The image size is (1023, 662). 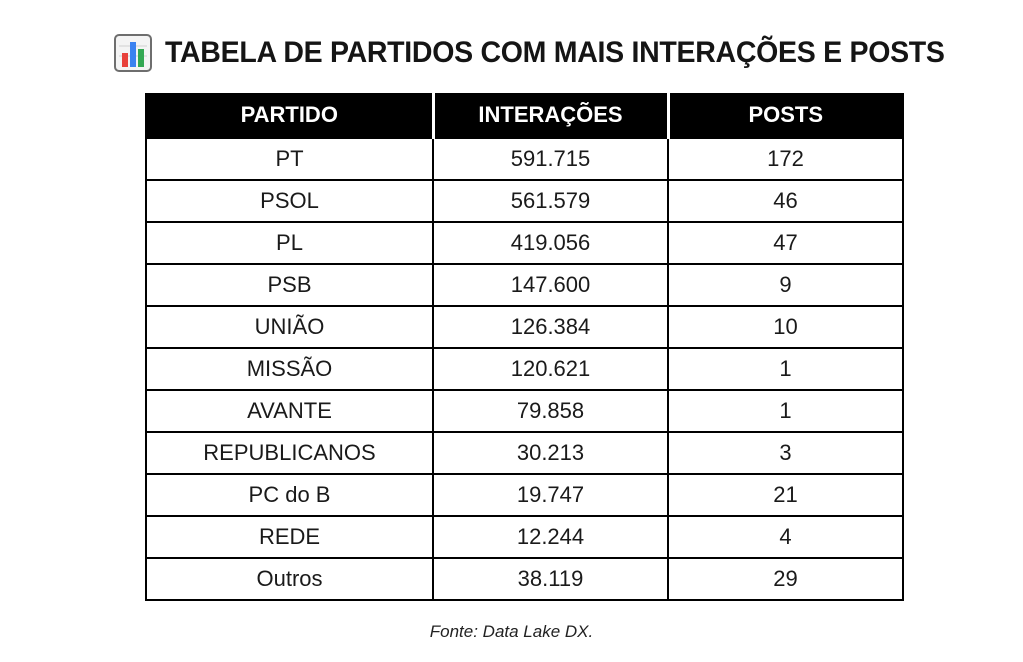 I want to click on party-cell: PSOL, so click(x=289, y=201).